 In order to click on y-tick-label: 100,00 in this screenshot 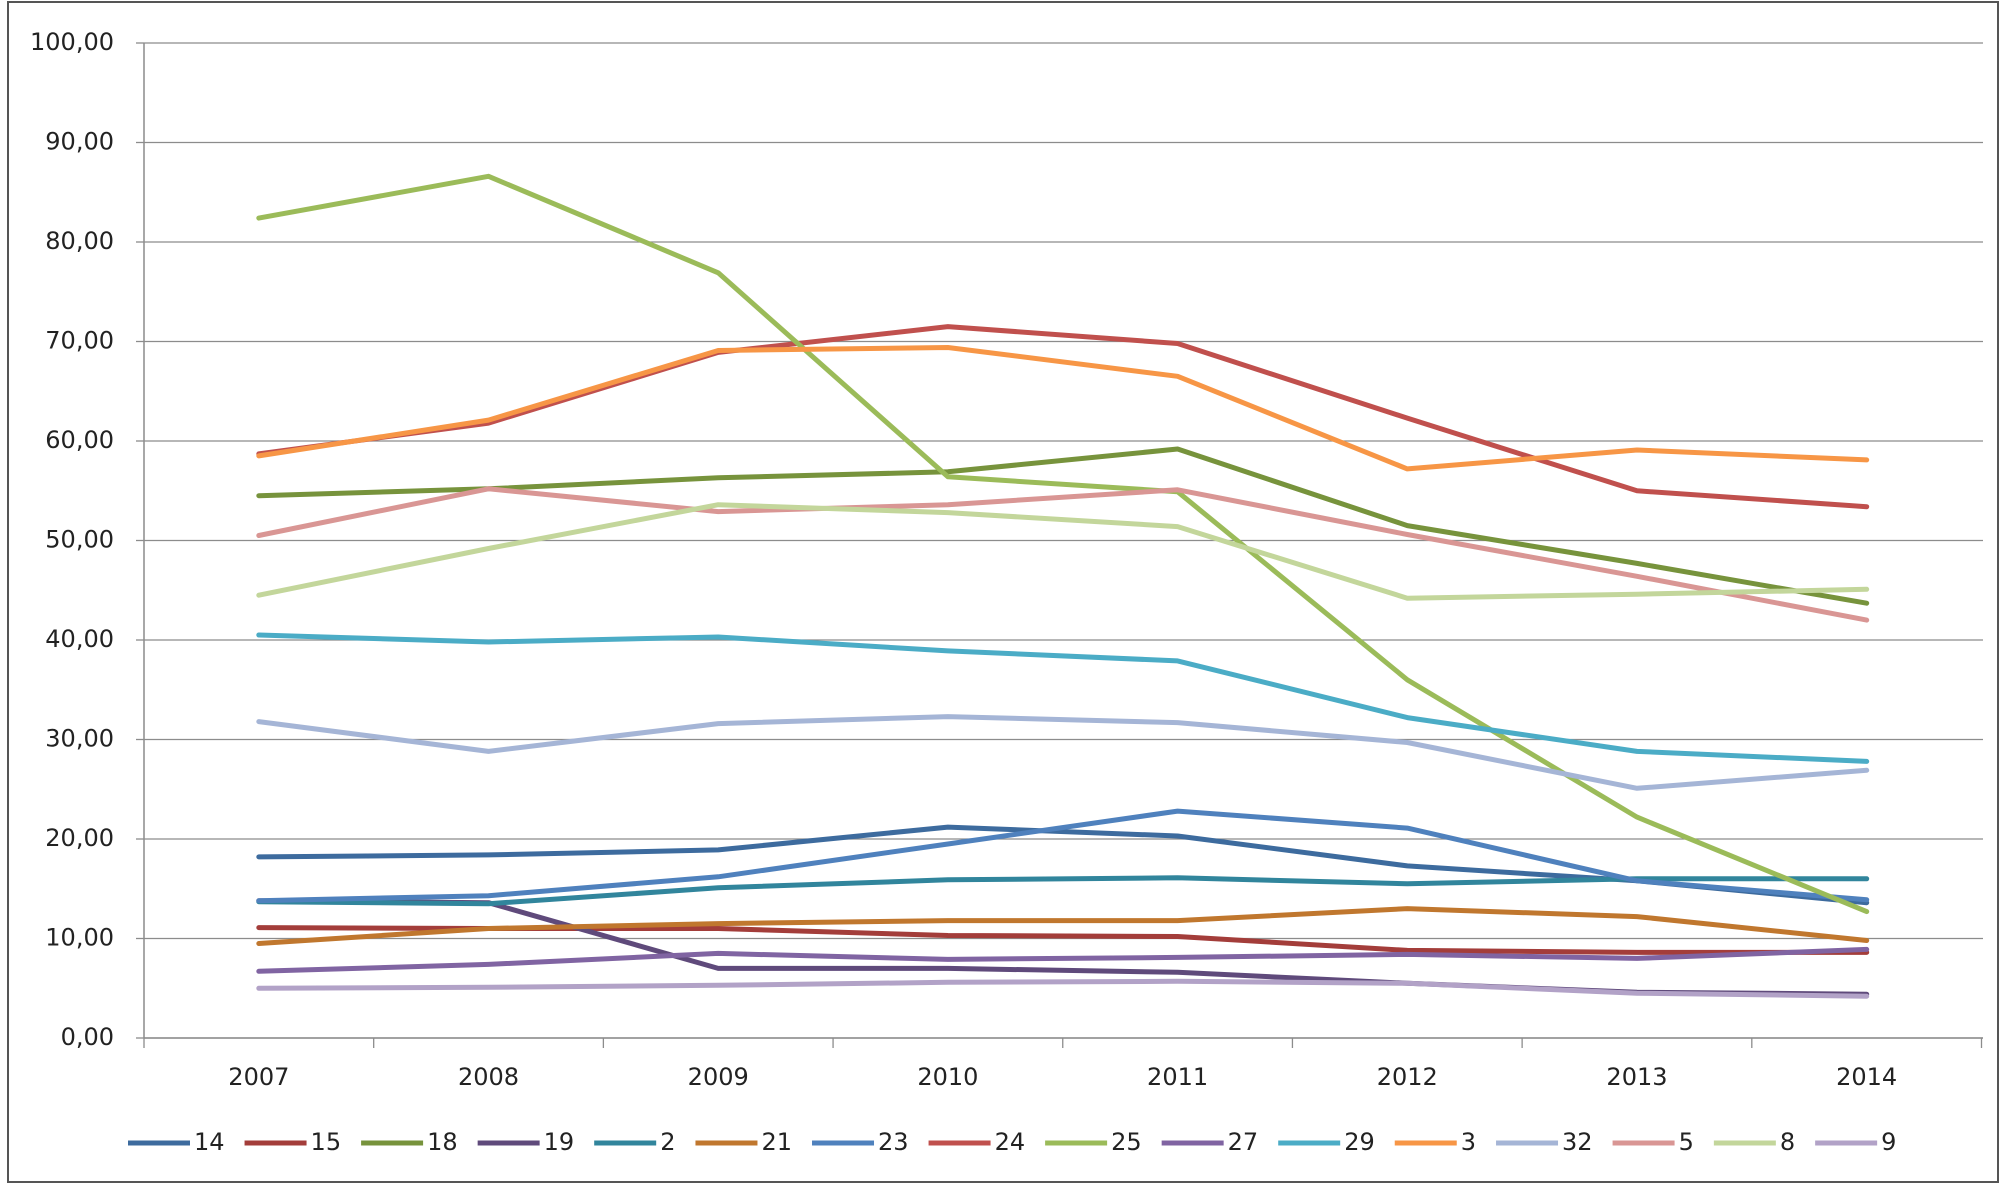, I will do `click(72, 42)`.